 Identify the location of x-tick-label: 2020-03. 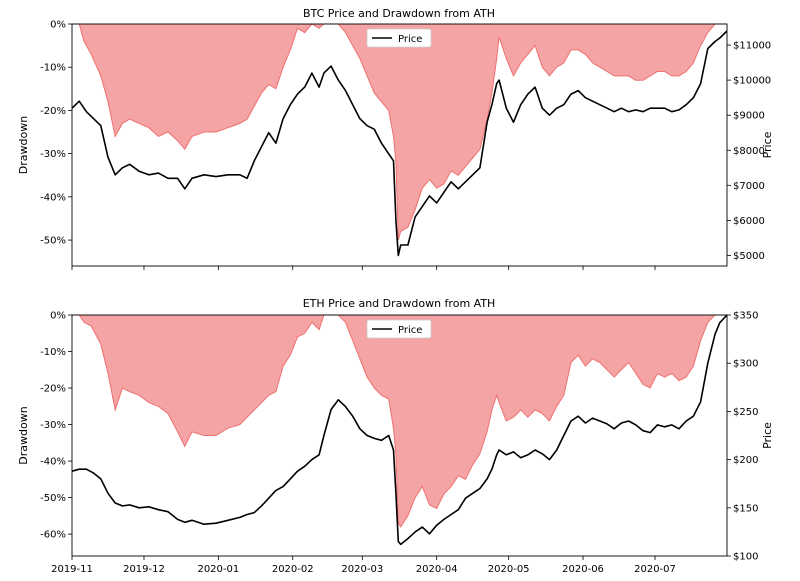
(362, 569).